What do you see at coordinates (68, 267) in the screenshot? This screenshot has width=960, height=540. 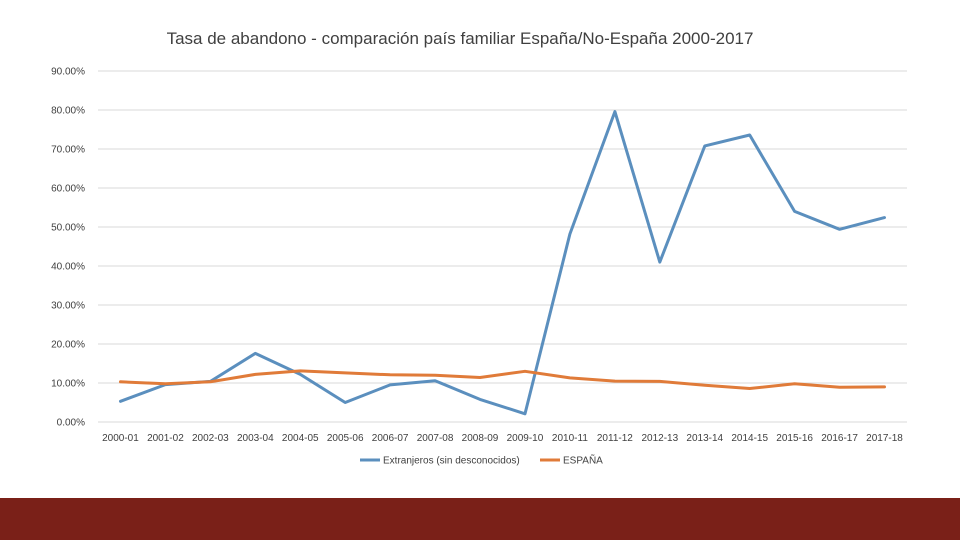 I see `y-tick-label: 40.00%` at bounding box center [68, 267].